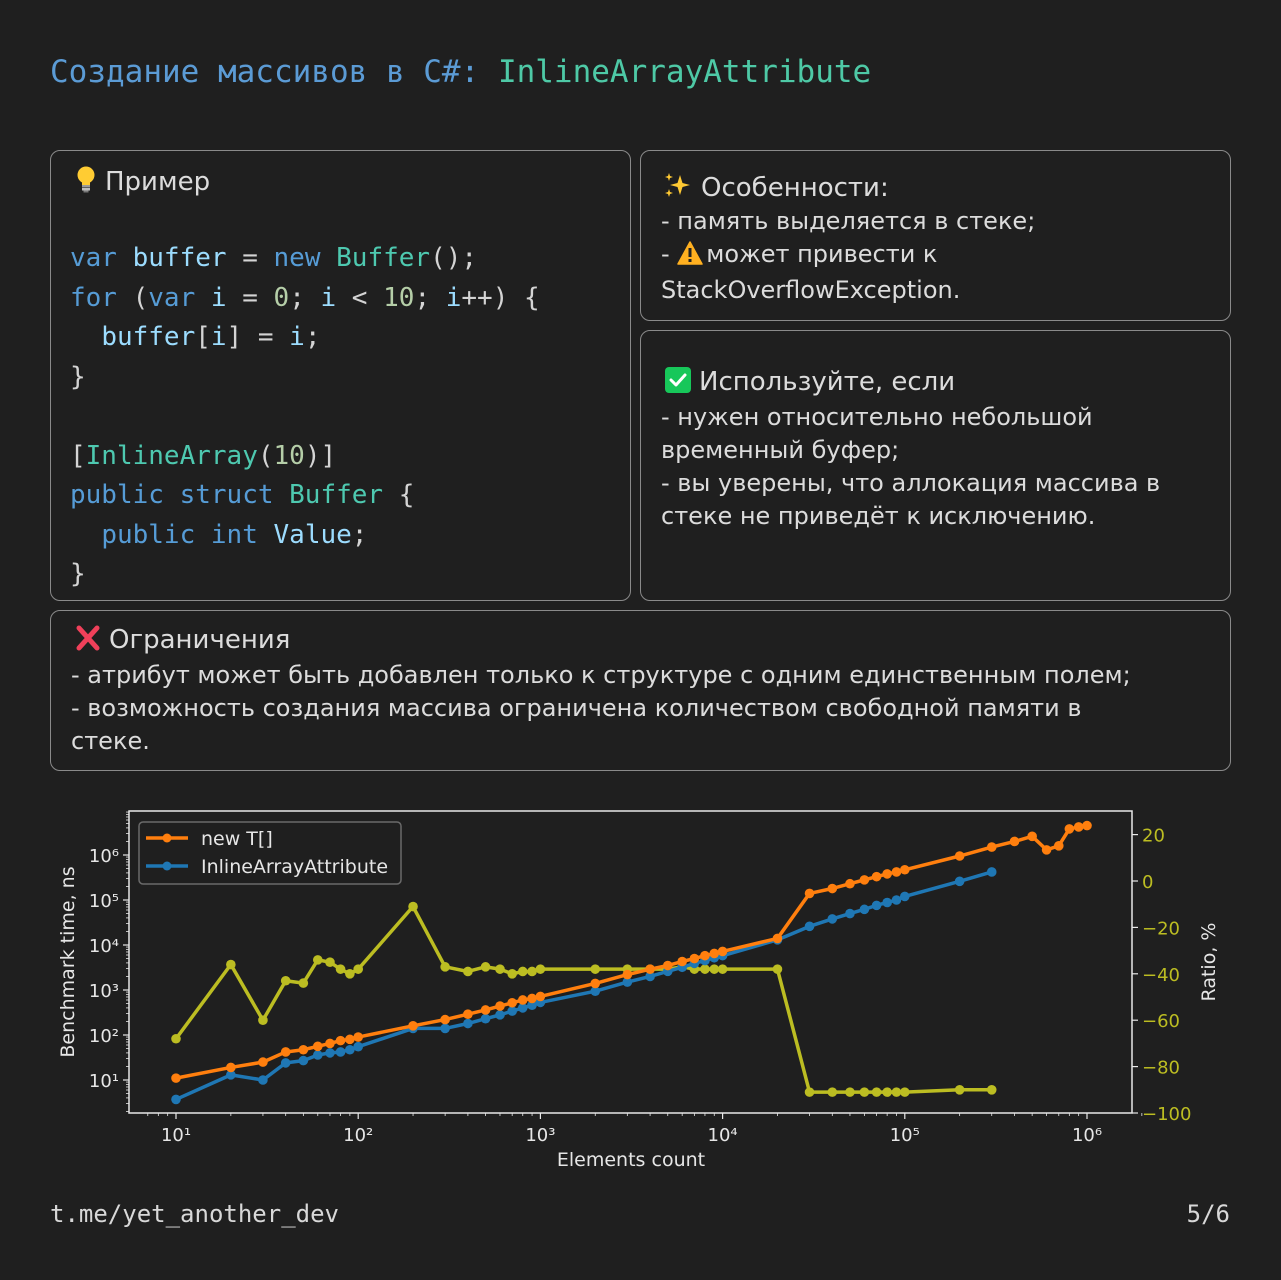 The width and height of the screenshot is (1281, 1280). I want to click on svg-text: −20, so click(1161, 928).